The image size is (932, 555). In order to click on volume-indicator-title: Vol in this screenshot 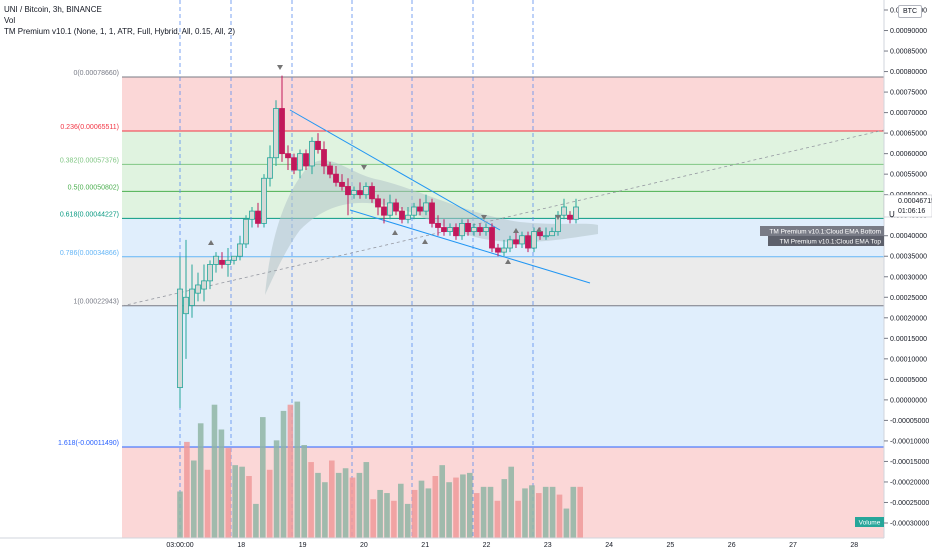, I will do `click(10, 20)`.